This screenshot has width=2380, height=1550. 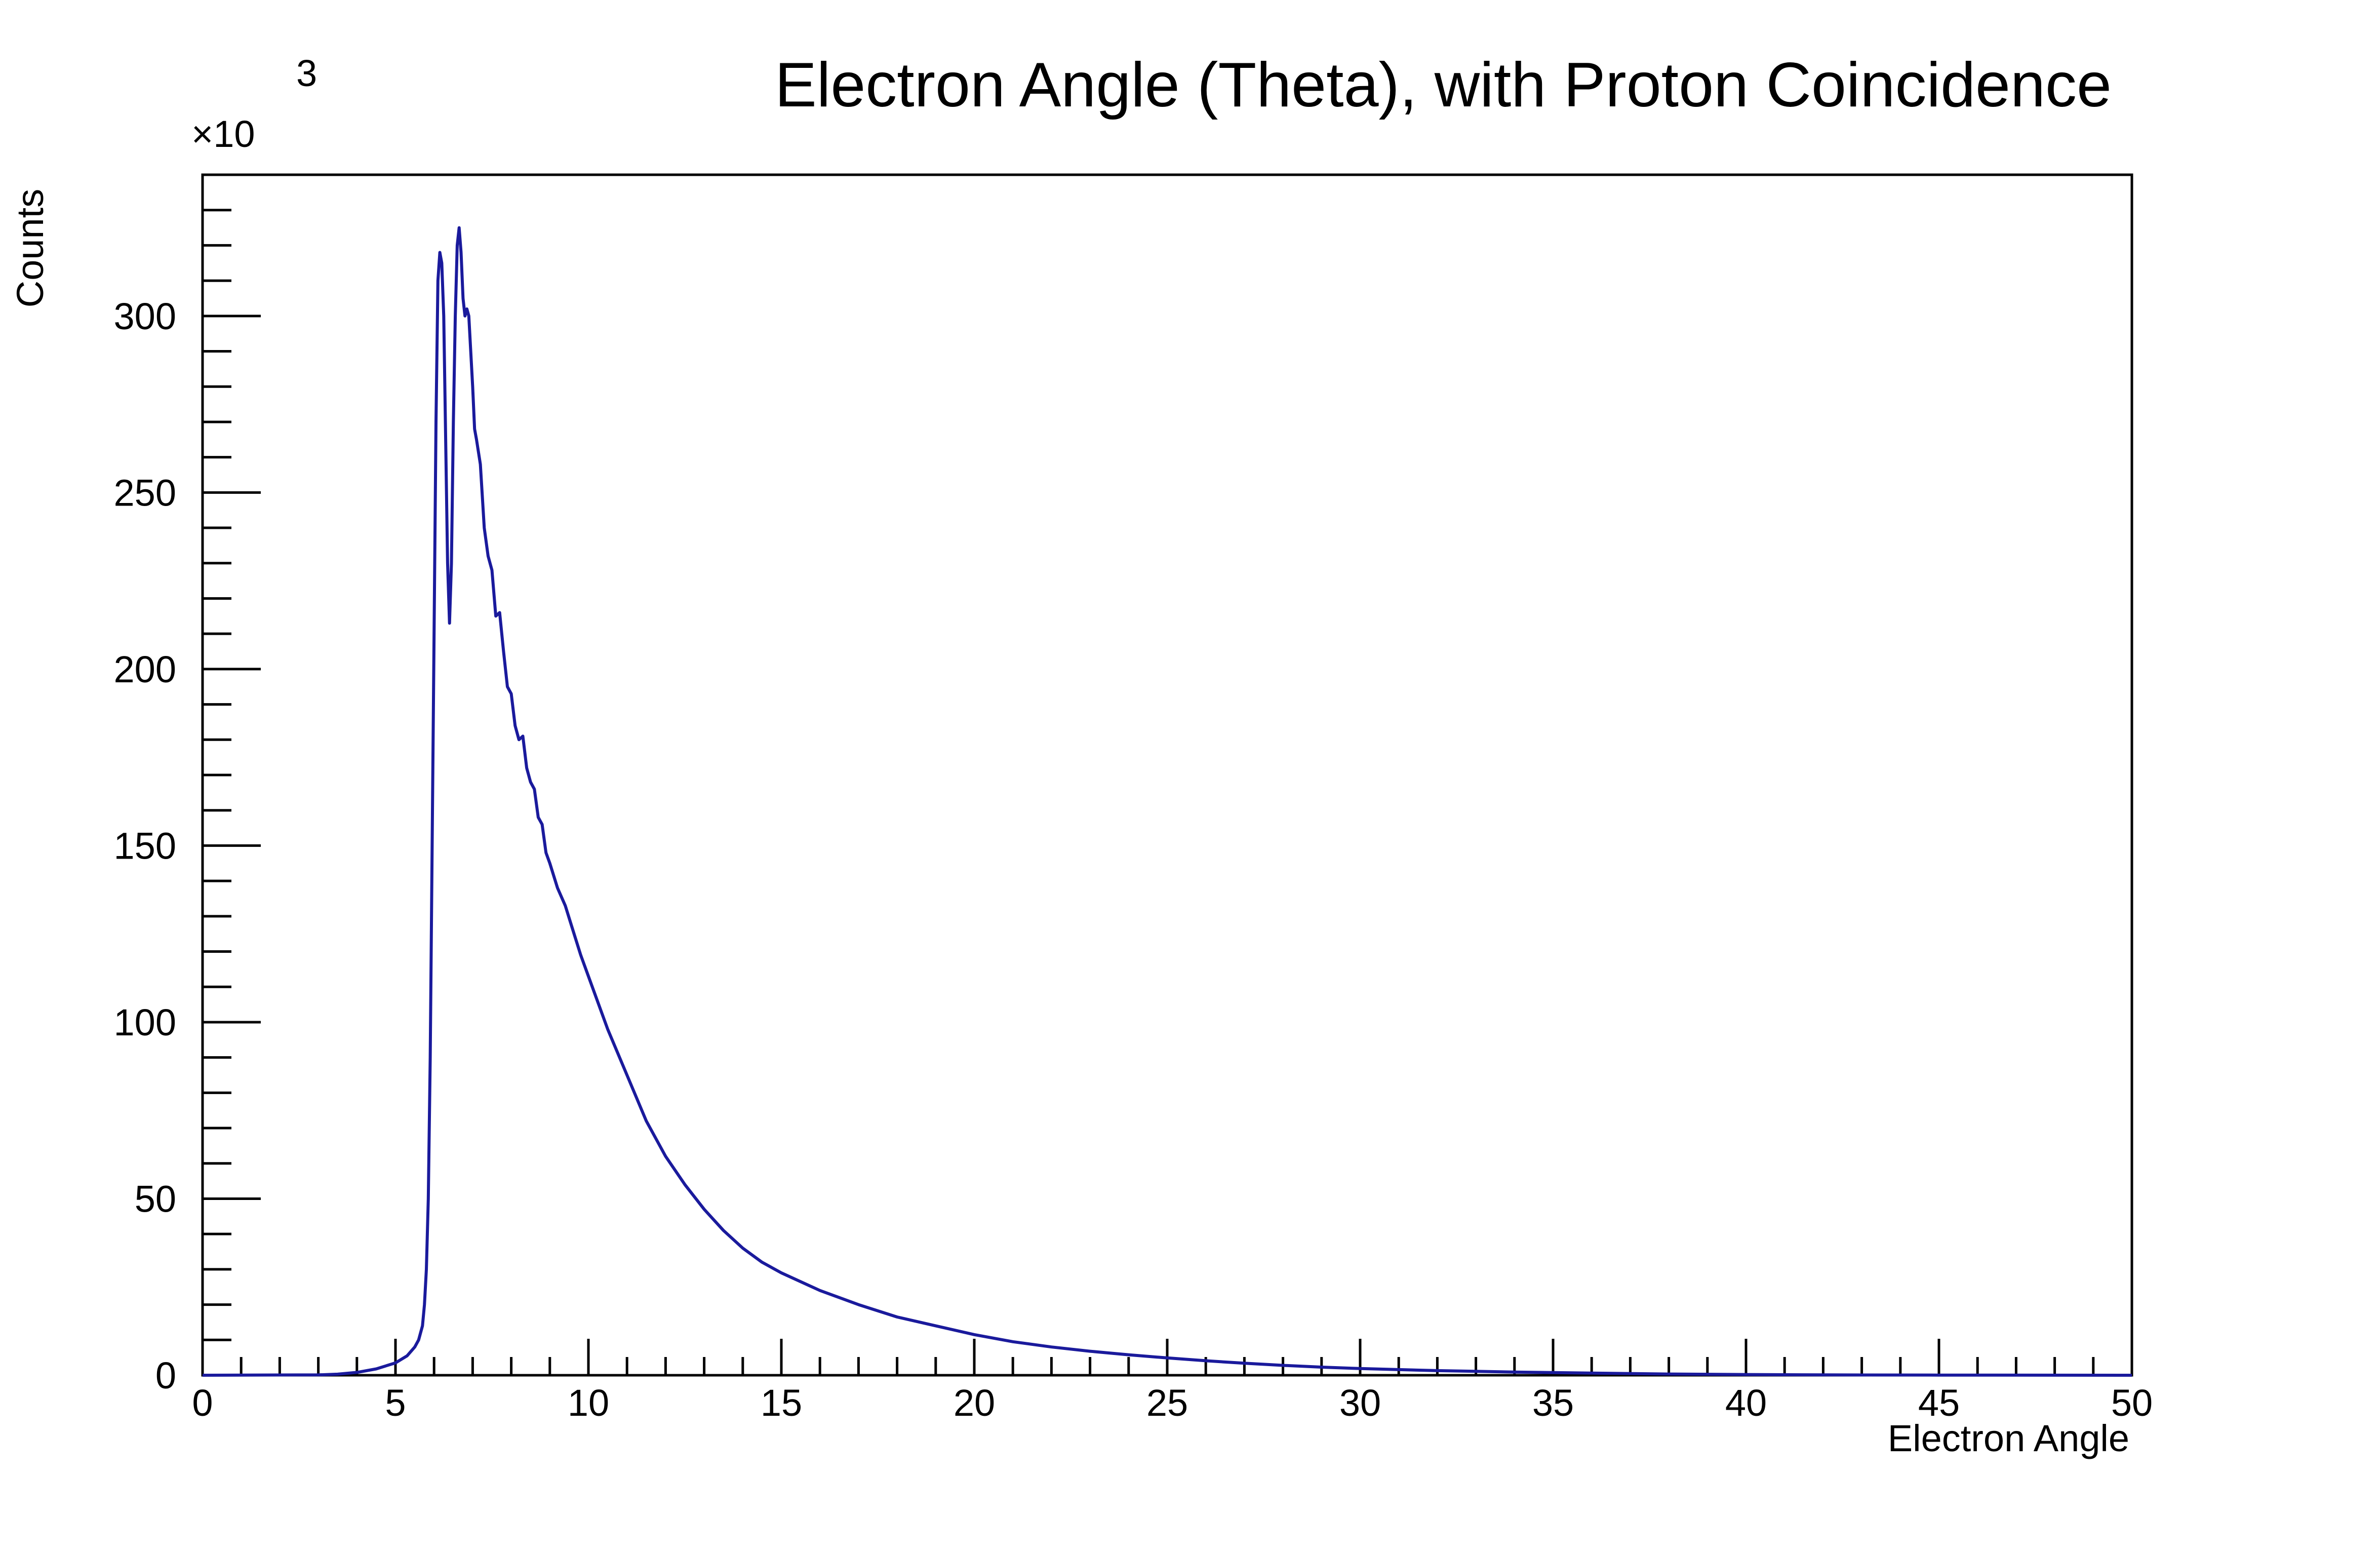 I want to click on x-tick-label: 5, so click(x=395, y=1403).